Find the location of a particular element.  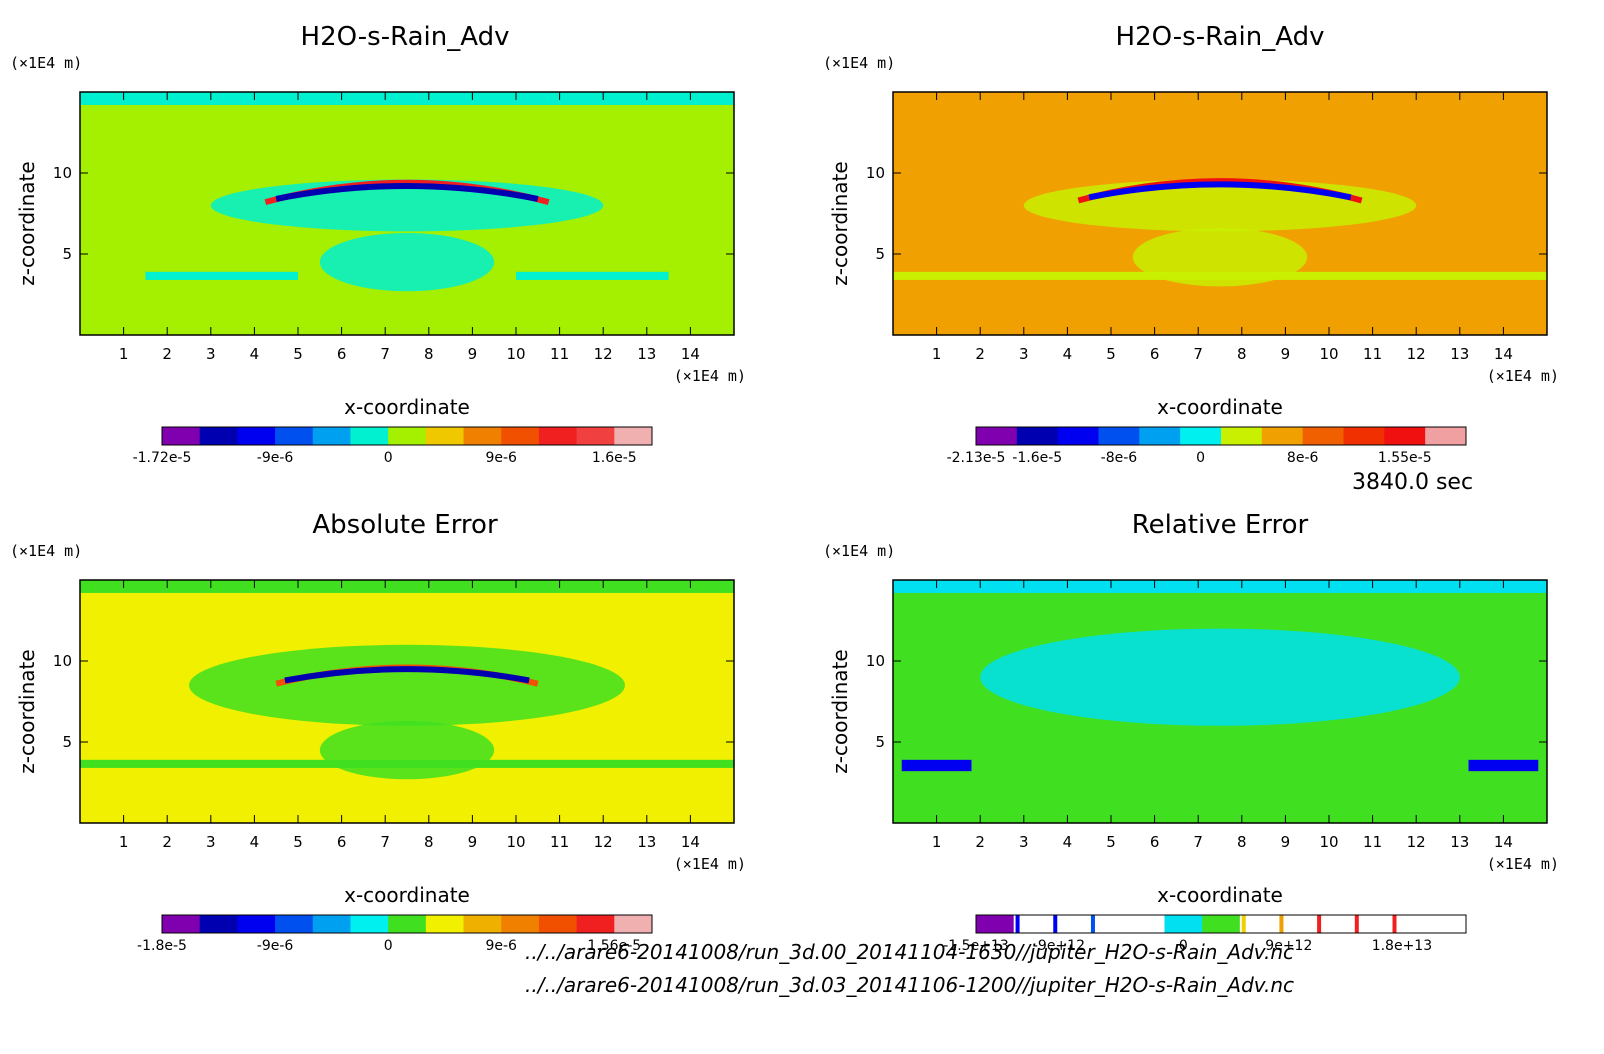

colorbar: -1.8e-5 -9e-6 0 9e-6 1.56e-5 is located at coordinates (395, 934).